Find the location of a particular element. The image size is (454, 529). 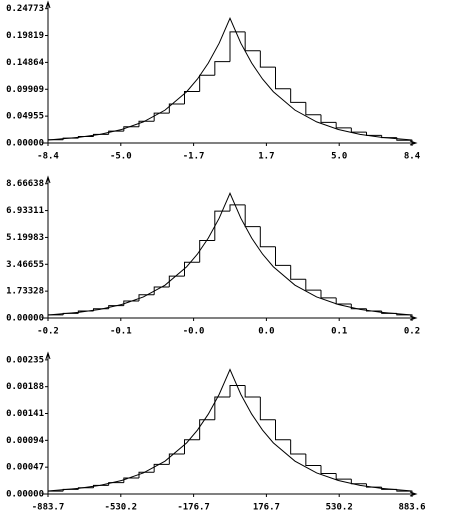

x-tick-label: -0.2 is located at coordinates (48, 332).